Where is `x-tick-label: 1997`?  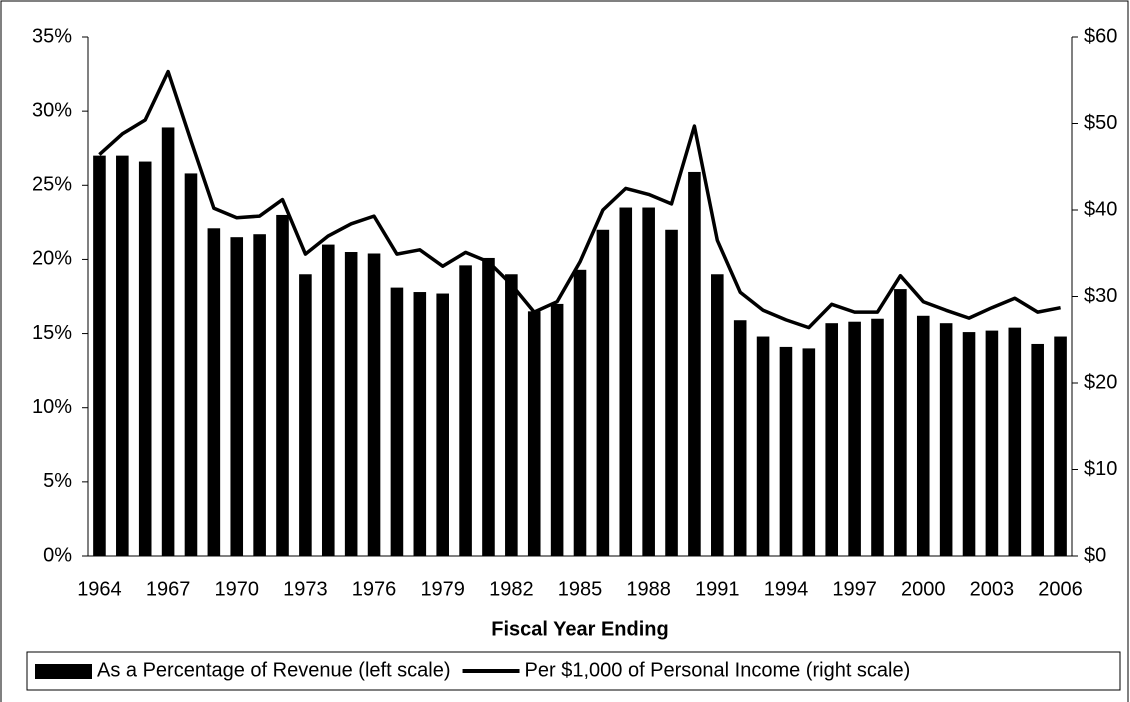 x-tick-label: 1997 is located at coordinates (854, 589).